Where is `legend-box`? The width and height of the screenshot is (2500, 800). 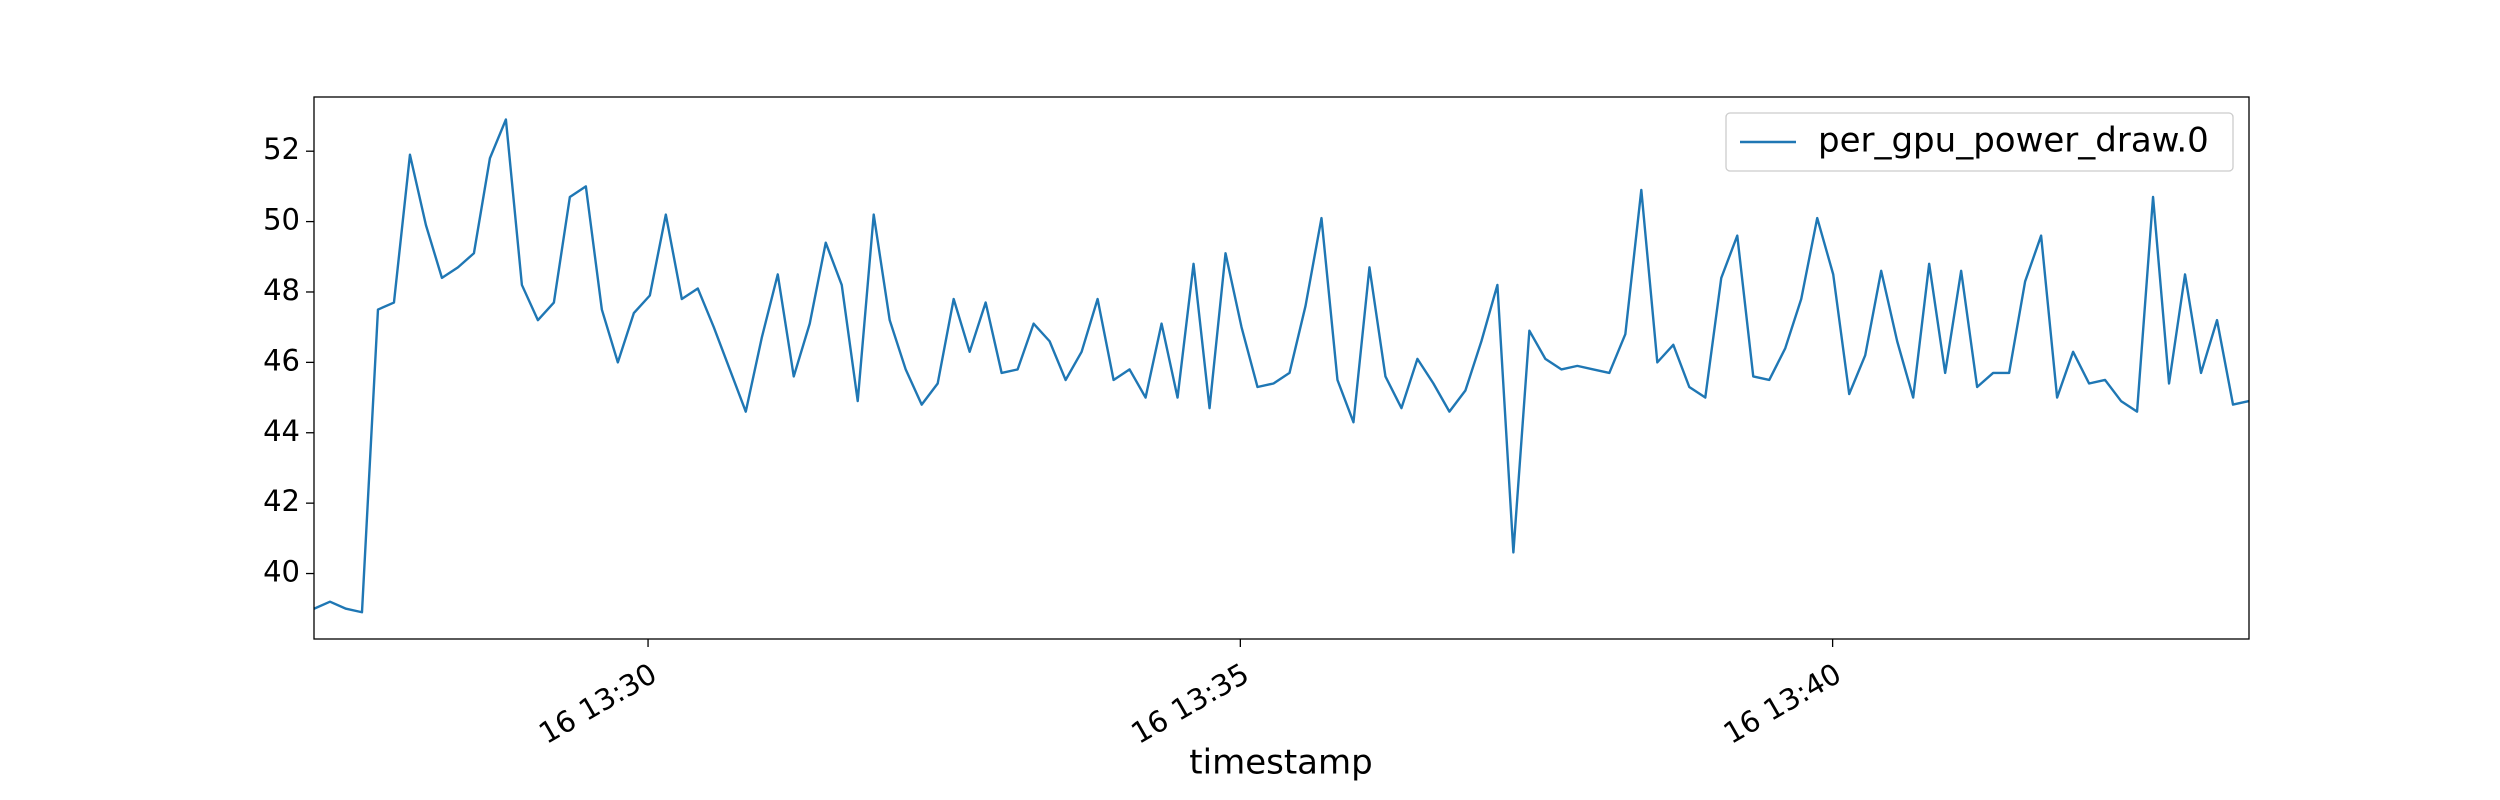 legend-box is located at coordinates (1979, 142).